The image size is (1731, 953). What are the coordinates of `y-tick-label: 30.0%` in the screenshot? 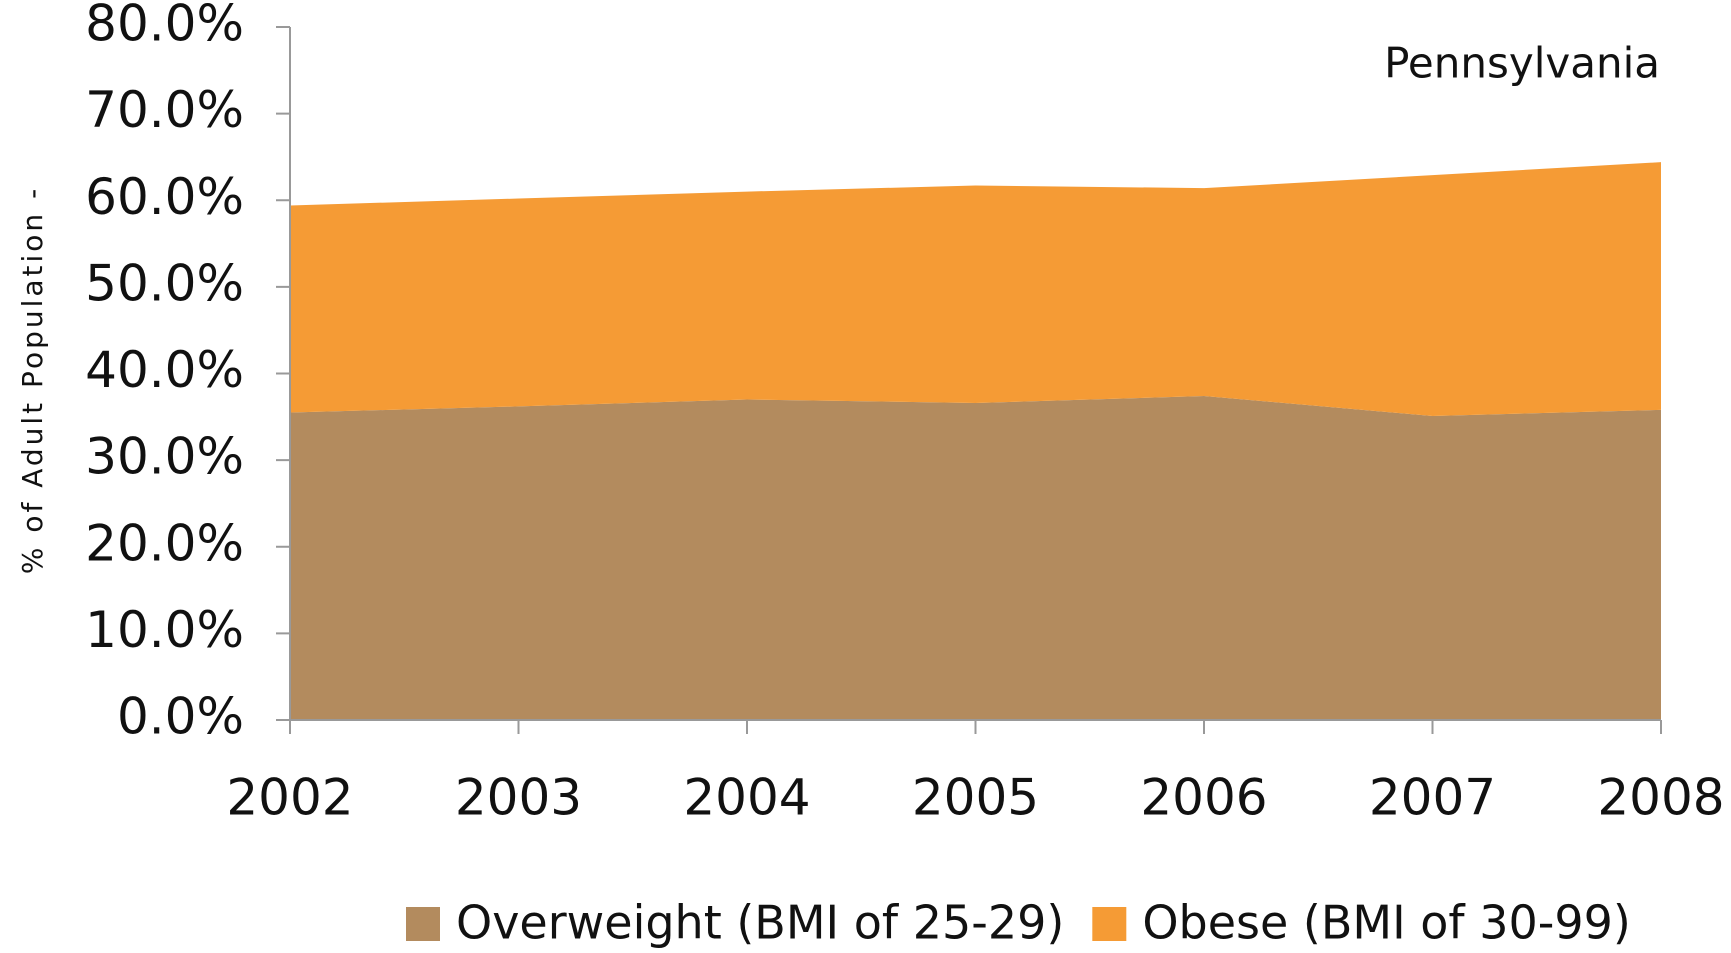 It's located at (164, 457).